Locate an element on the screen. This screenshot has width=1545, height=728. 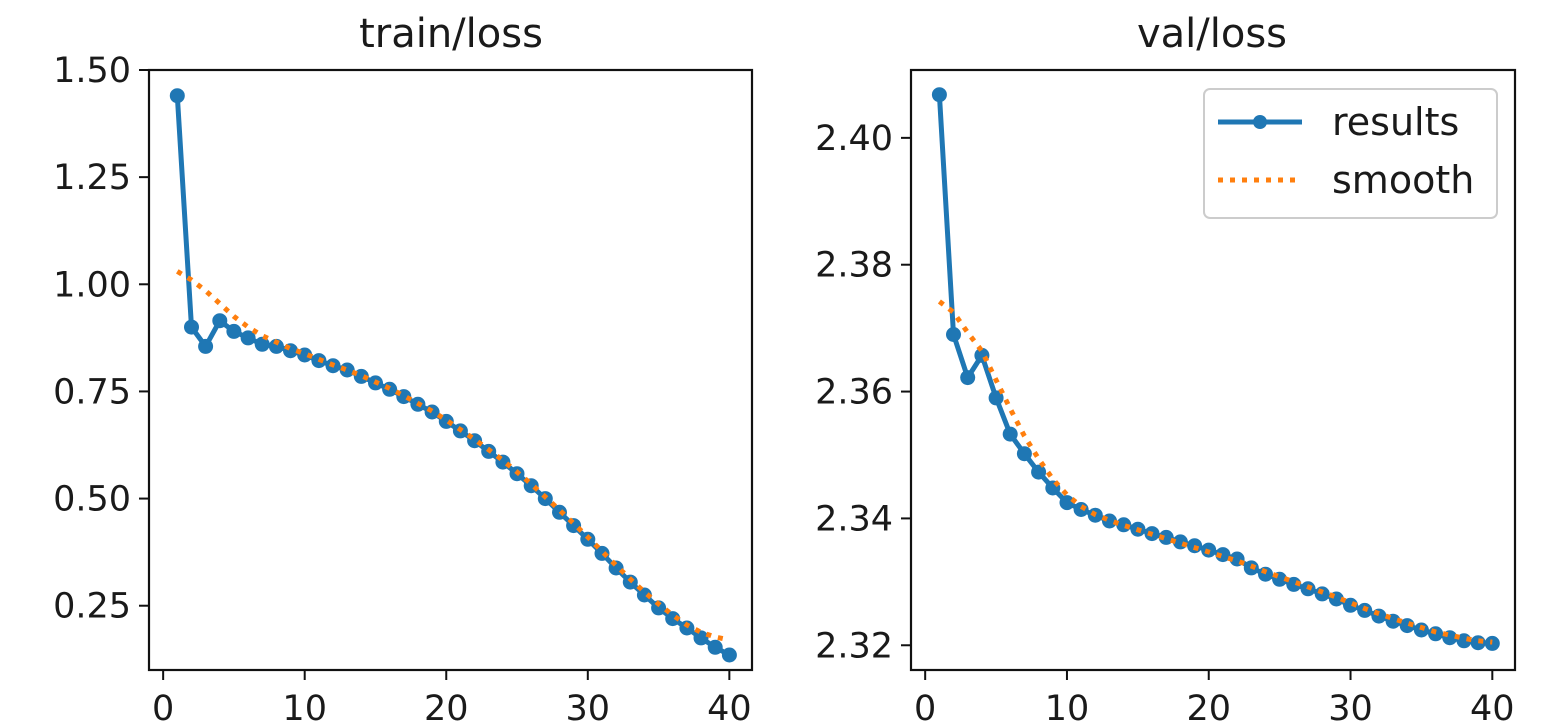
legend-label-smooth: smooth is located at coordinates (1403, 180).